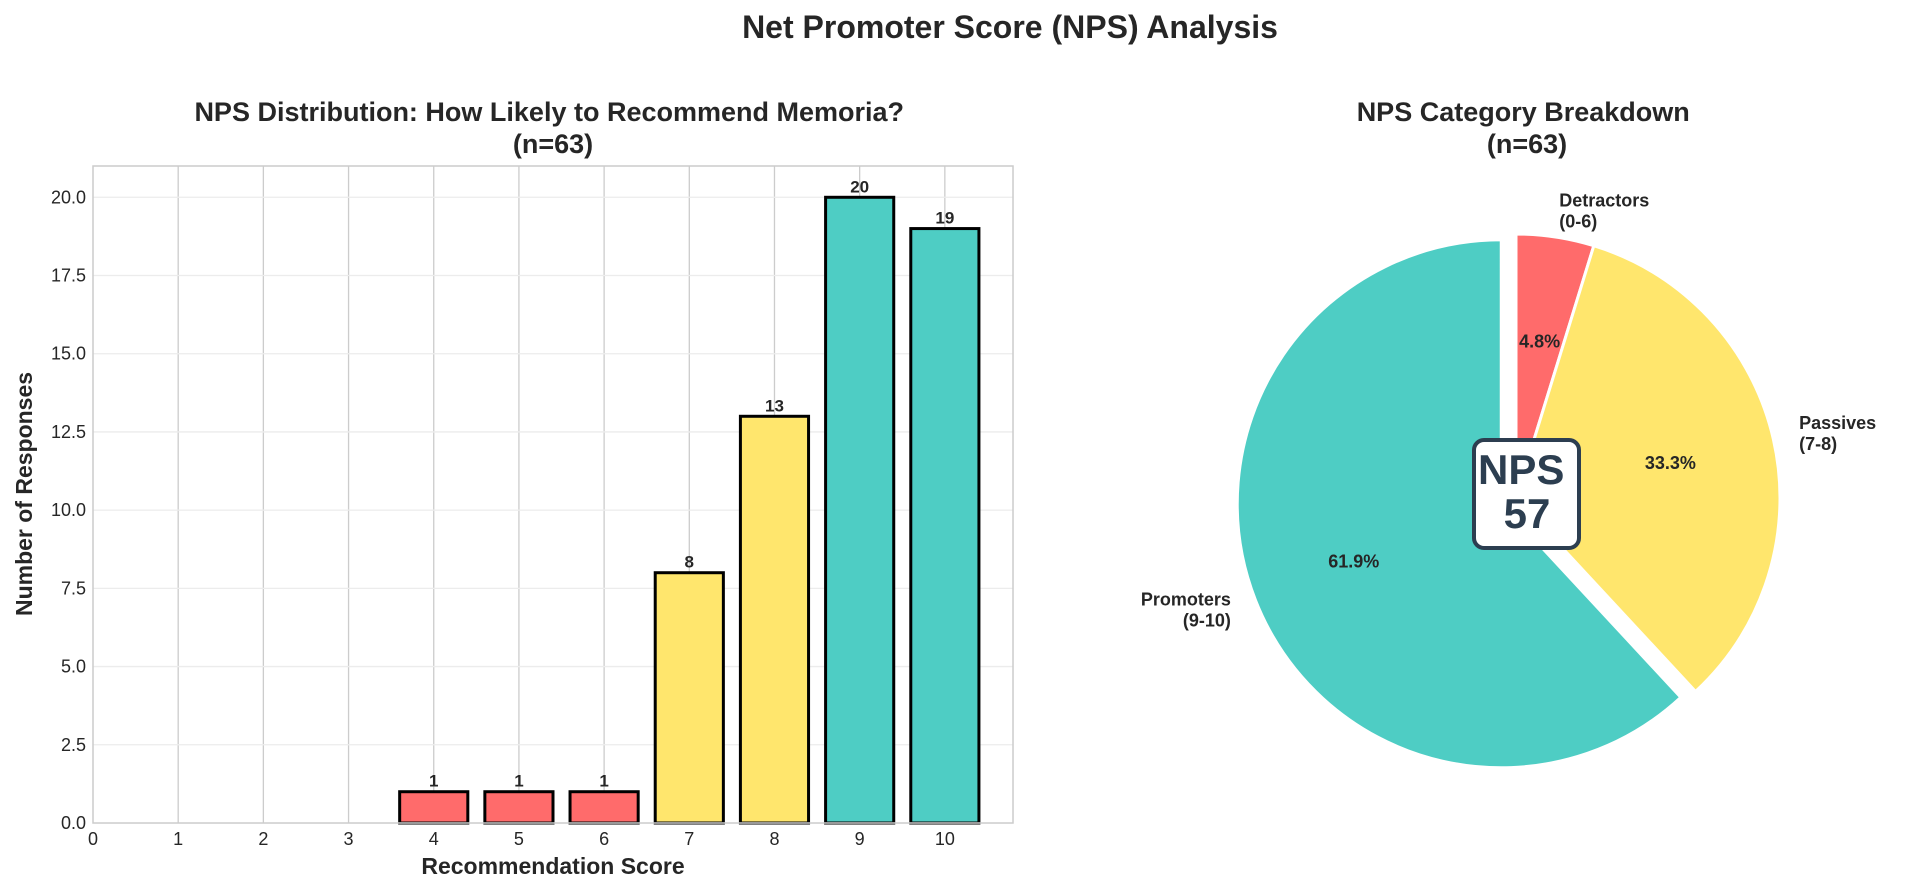 The height and width of the screenshot is (892, 1908). Describe the element at coordinates (178, 839) in the screenshot. I see `x-tick-label: 1` at that location.